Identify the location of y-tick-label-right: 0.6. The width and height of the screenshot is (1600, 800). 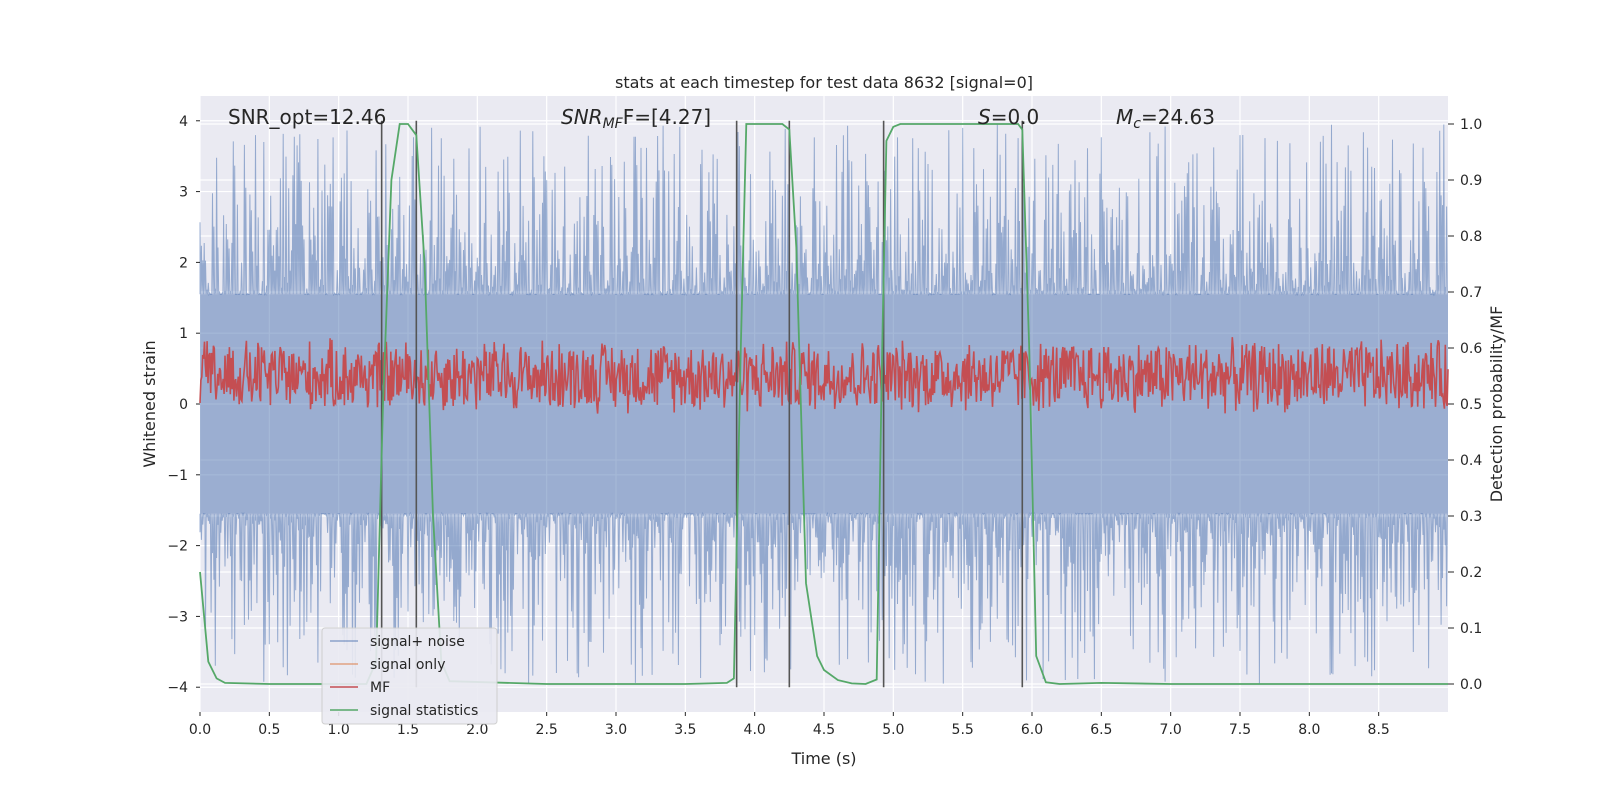
(1471, 349).